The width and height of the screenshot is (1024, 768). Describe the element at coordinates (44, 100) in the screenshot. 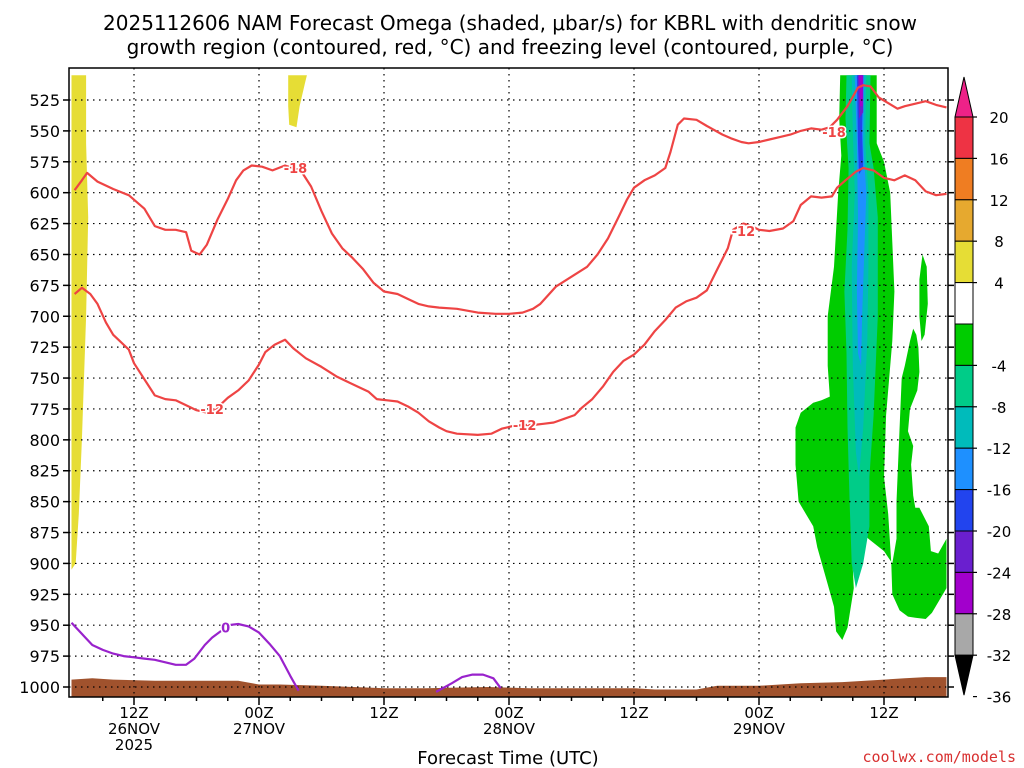

I see `y-tick-label: 525` at that location.